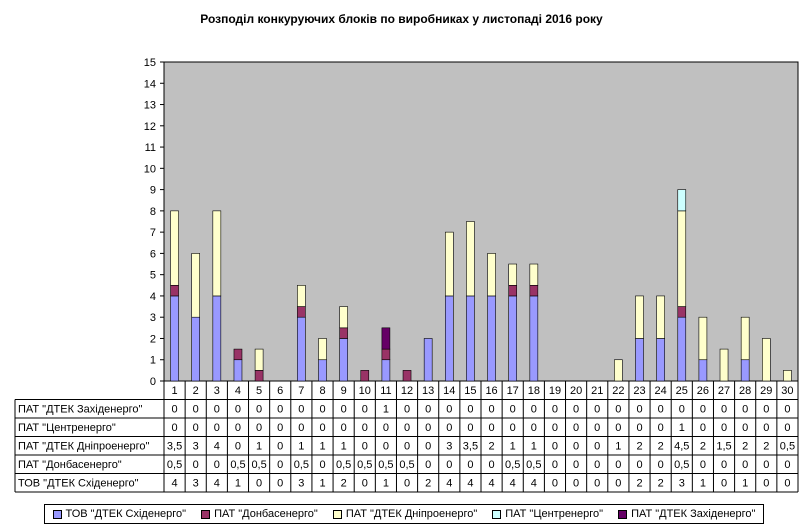 The width and height of the screenshot is (803, 529). Describe the element at coordinates (78, 484) in the screenshot. I see `table-row-label: ТОВ "ДТЕК Східенерго"` at that location.